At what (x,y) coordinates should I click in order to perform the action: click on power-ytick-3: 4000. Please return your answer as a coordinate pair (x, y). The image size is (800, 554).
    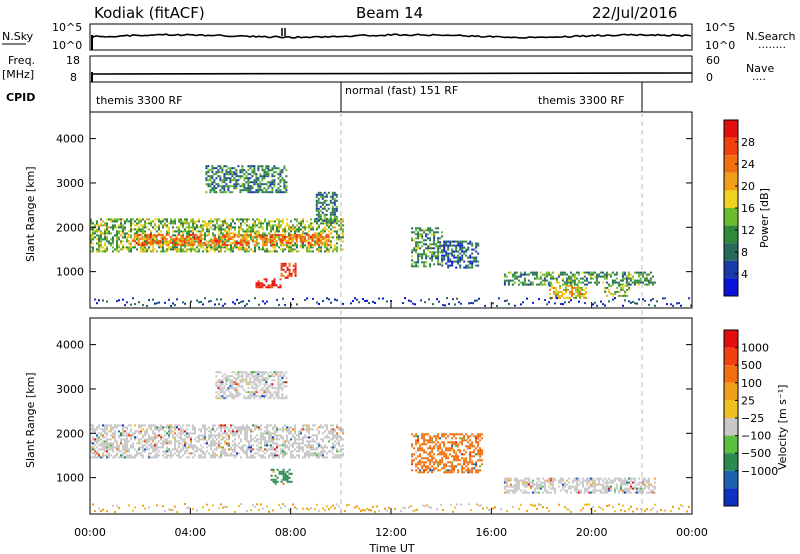
    Looking at the image, I should click on (70, 139).